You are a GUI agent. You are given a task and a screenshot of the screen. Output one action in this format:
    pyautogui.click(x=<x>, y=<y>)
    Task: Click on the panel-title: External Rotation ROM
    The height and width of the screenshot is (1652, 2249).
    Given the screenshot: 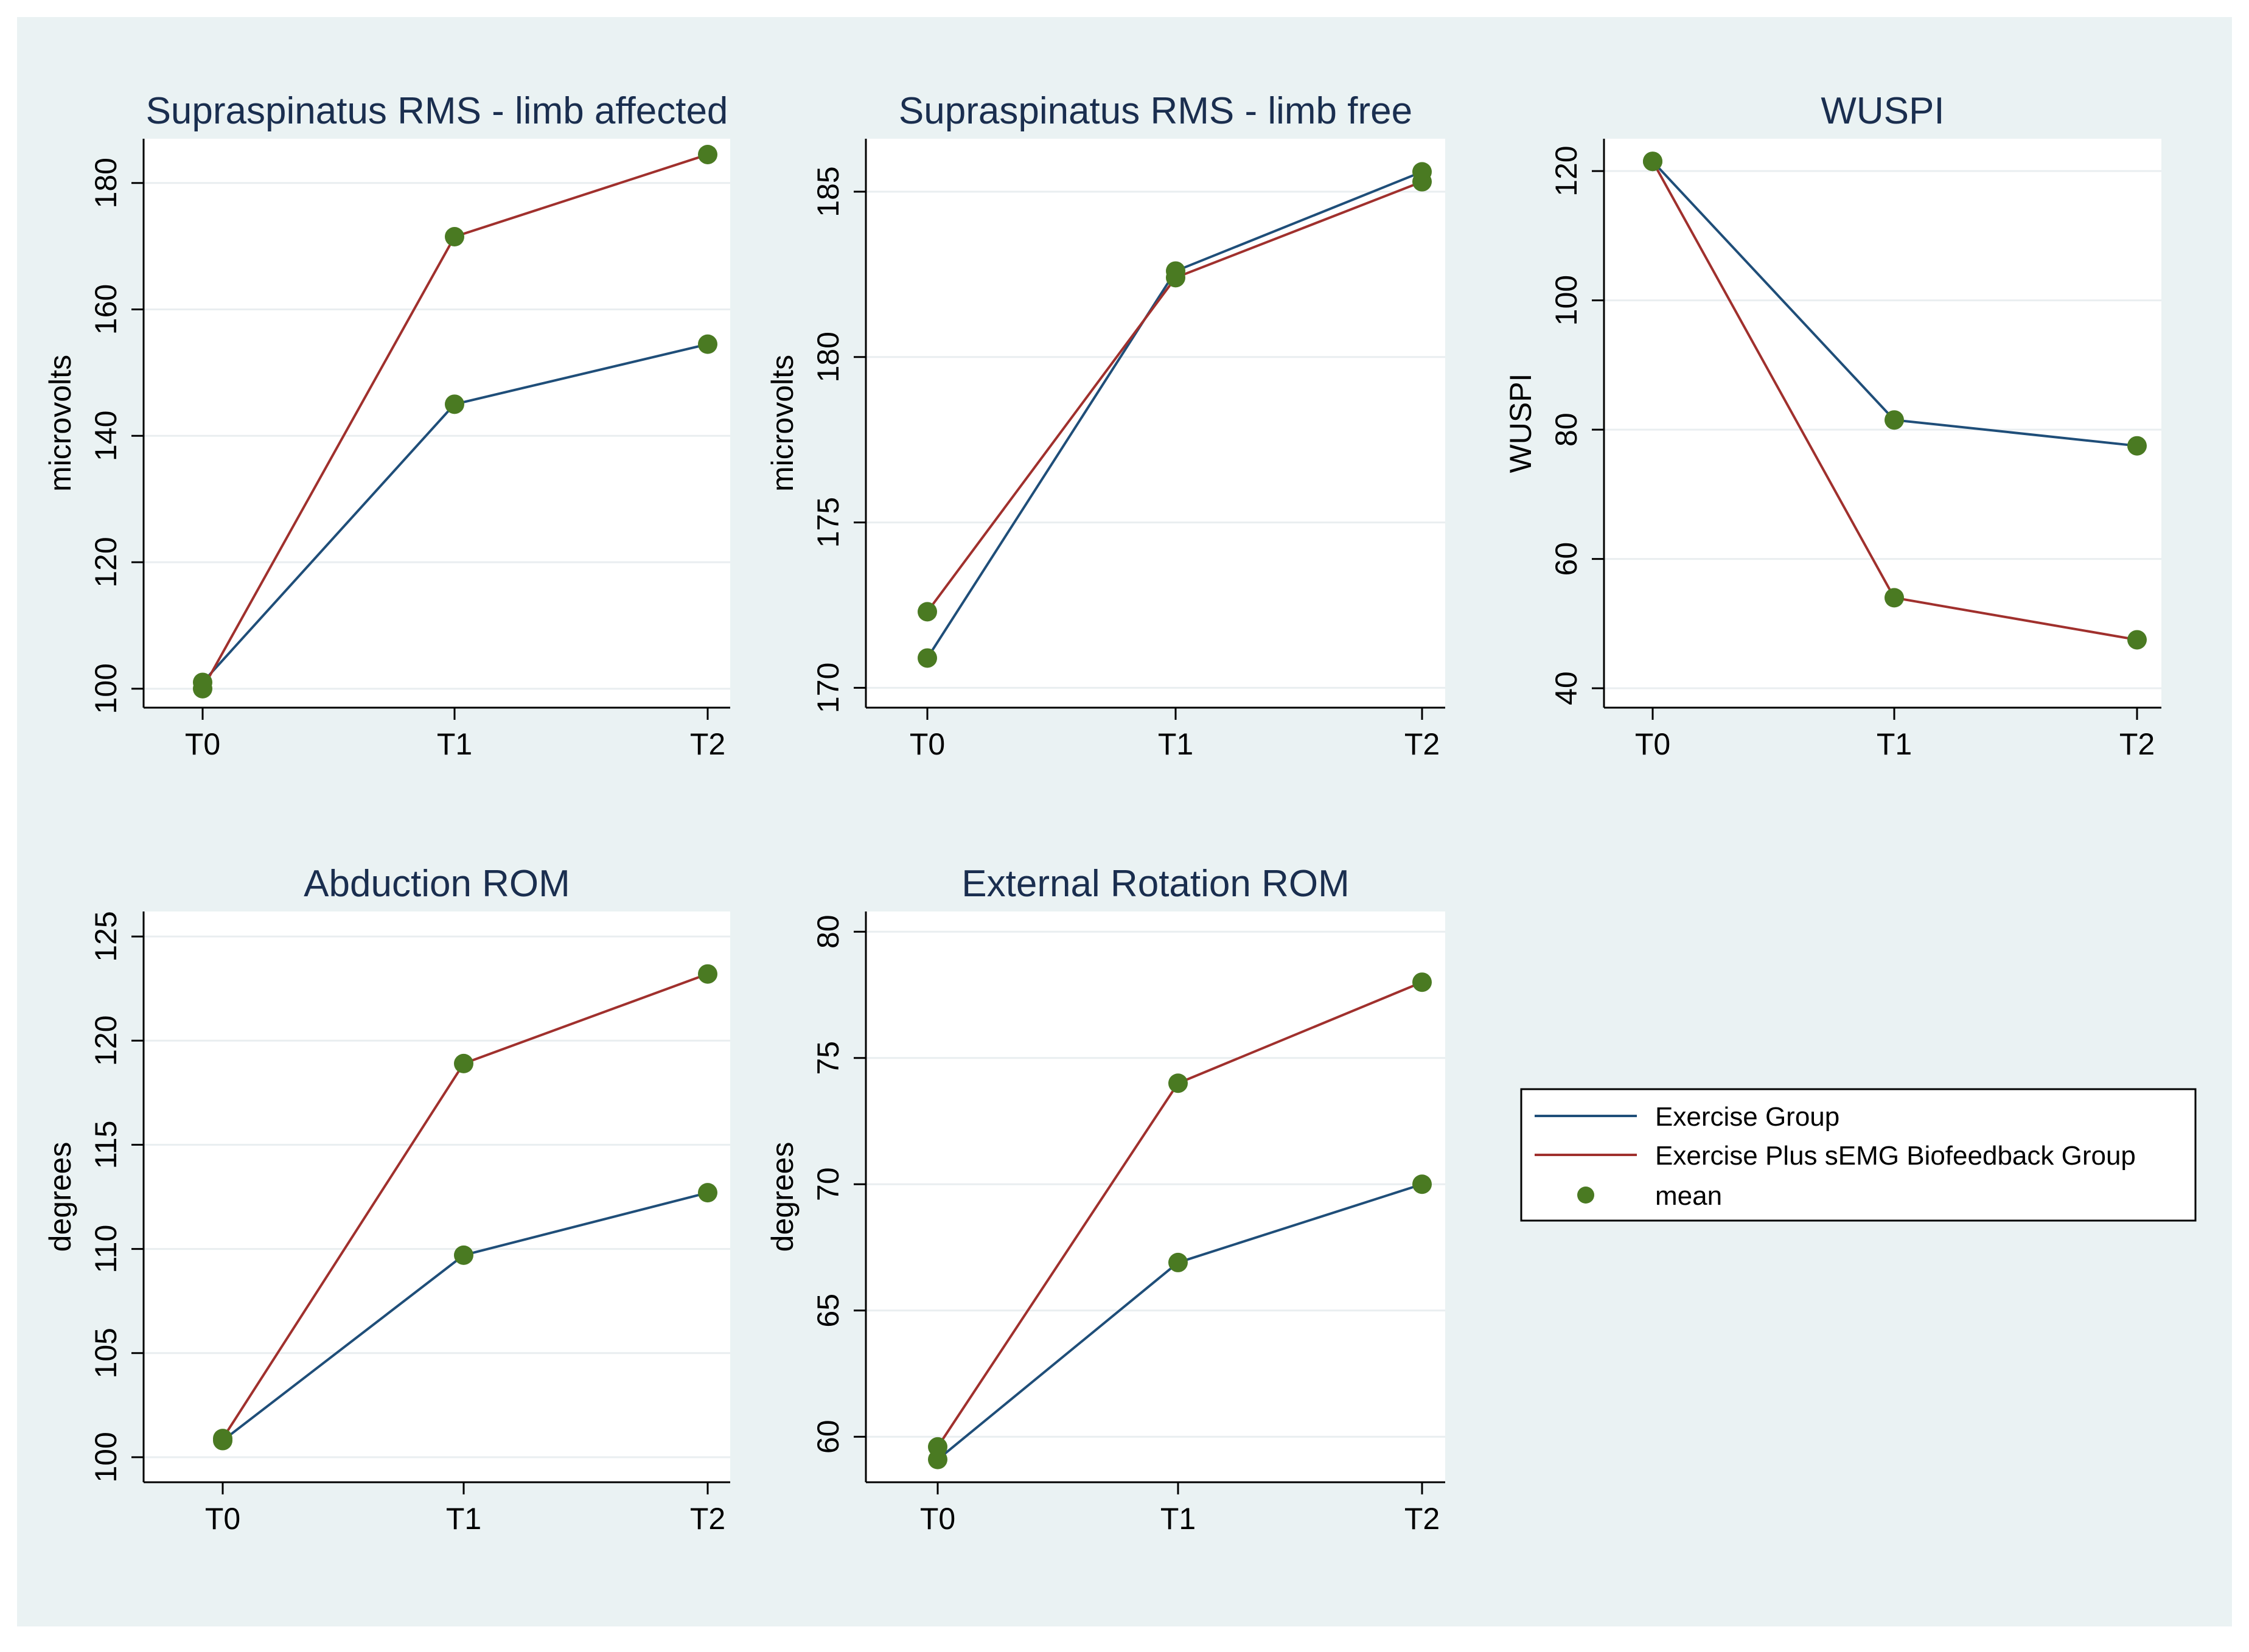 What is the action you would take?
    pyautogui.click(x=1155, y=884)
    